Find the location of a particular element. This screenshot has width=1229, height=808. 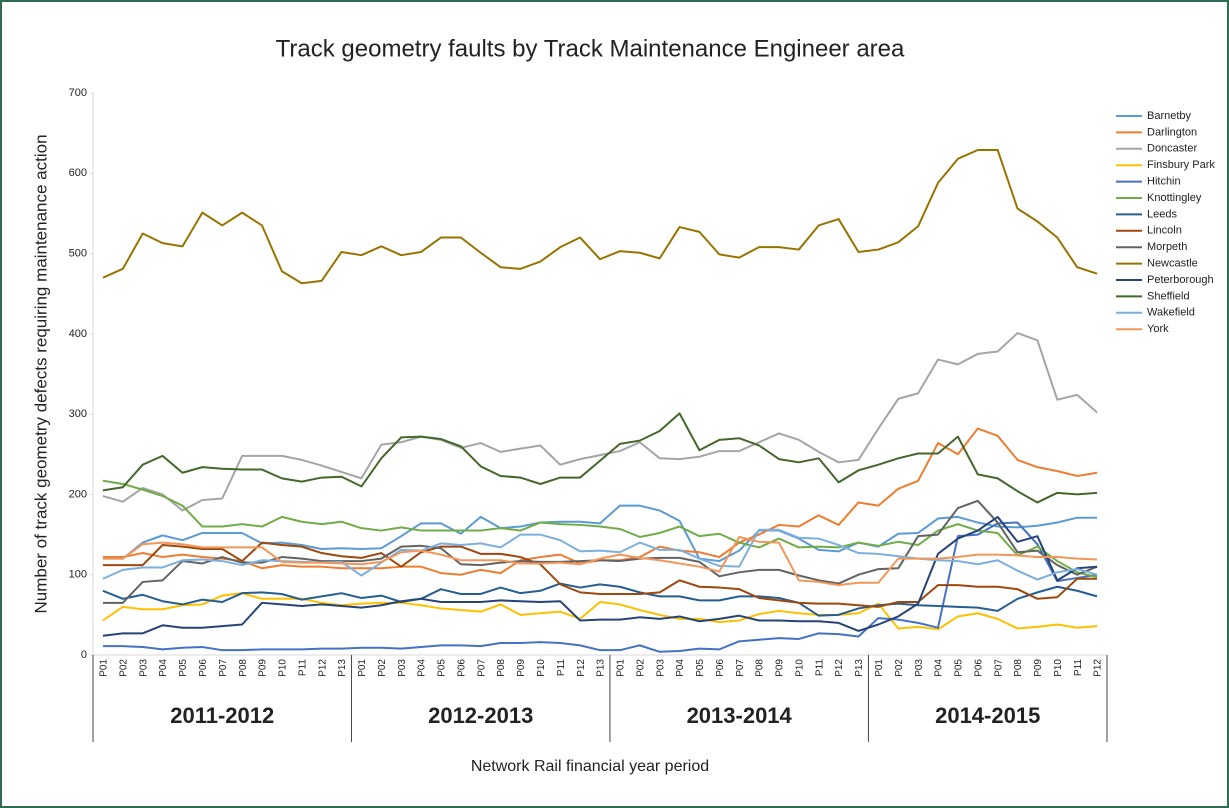

x-axis-label: Network Rail financial year period is located at coordinates (590, 766).